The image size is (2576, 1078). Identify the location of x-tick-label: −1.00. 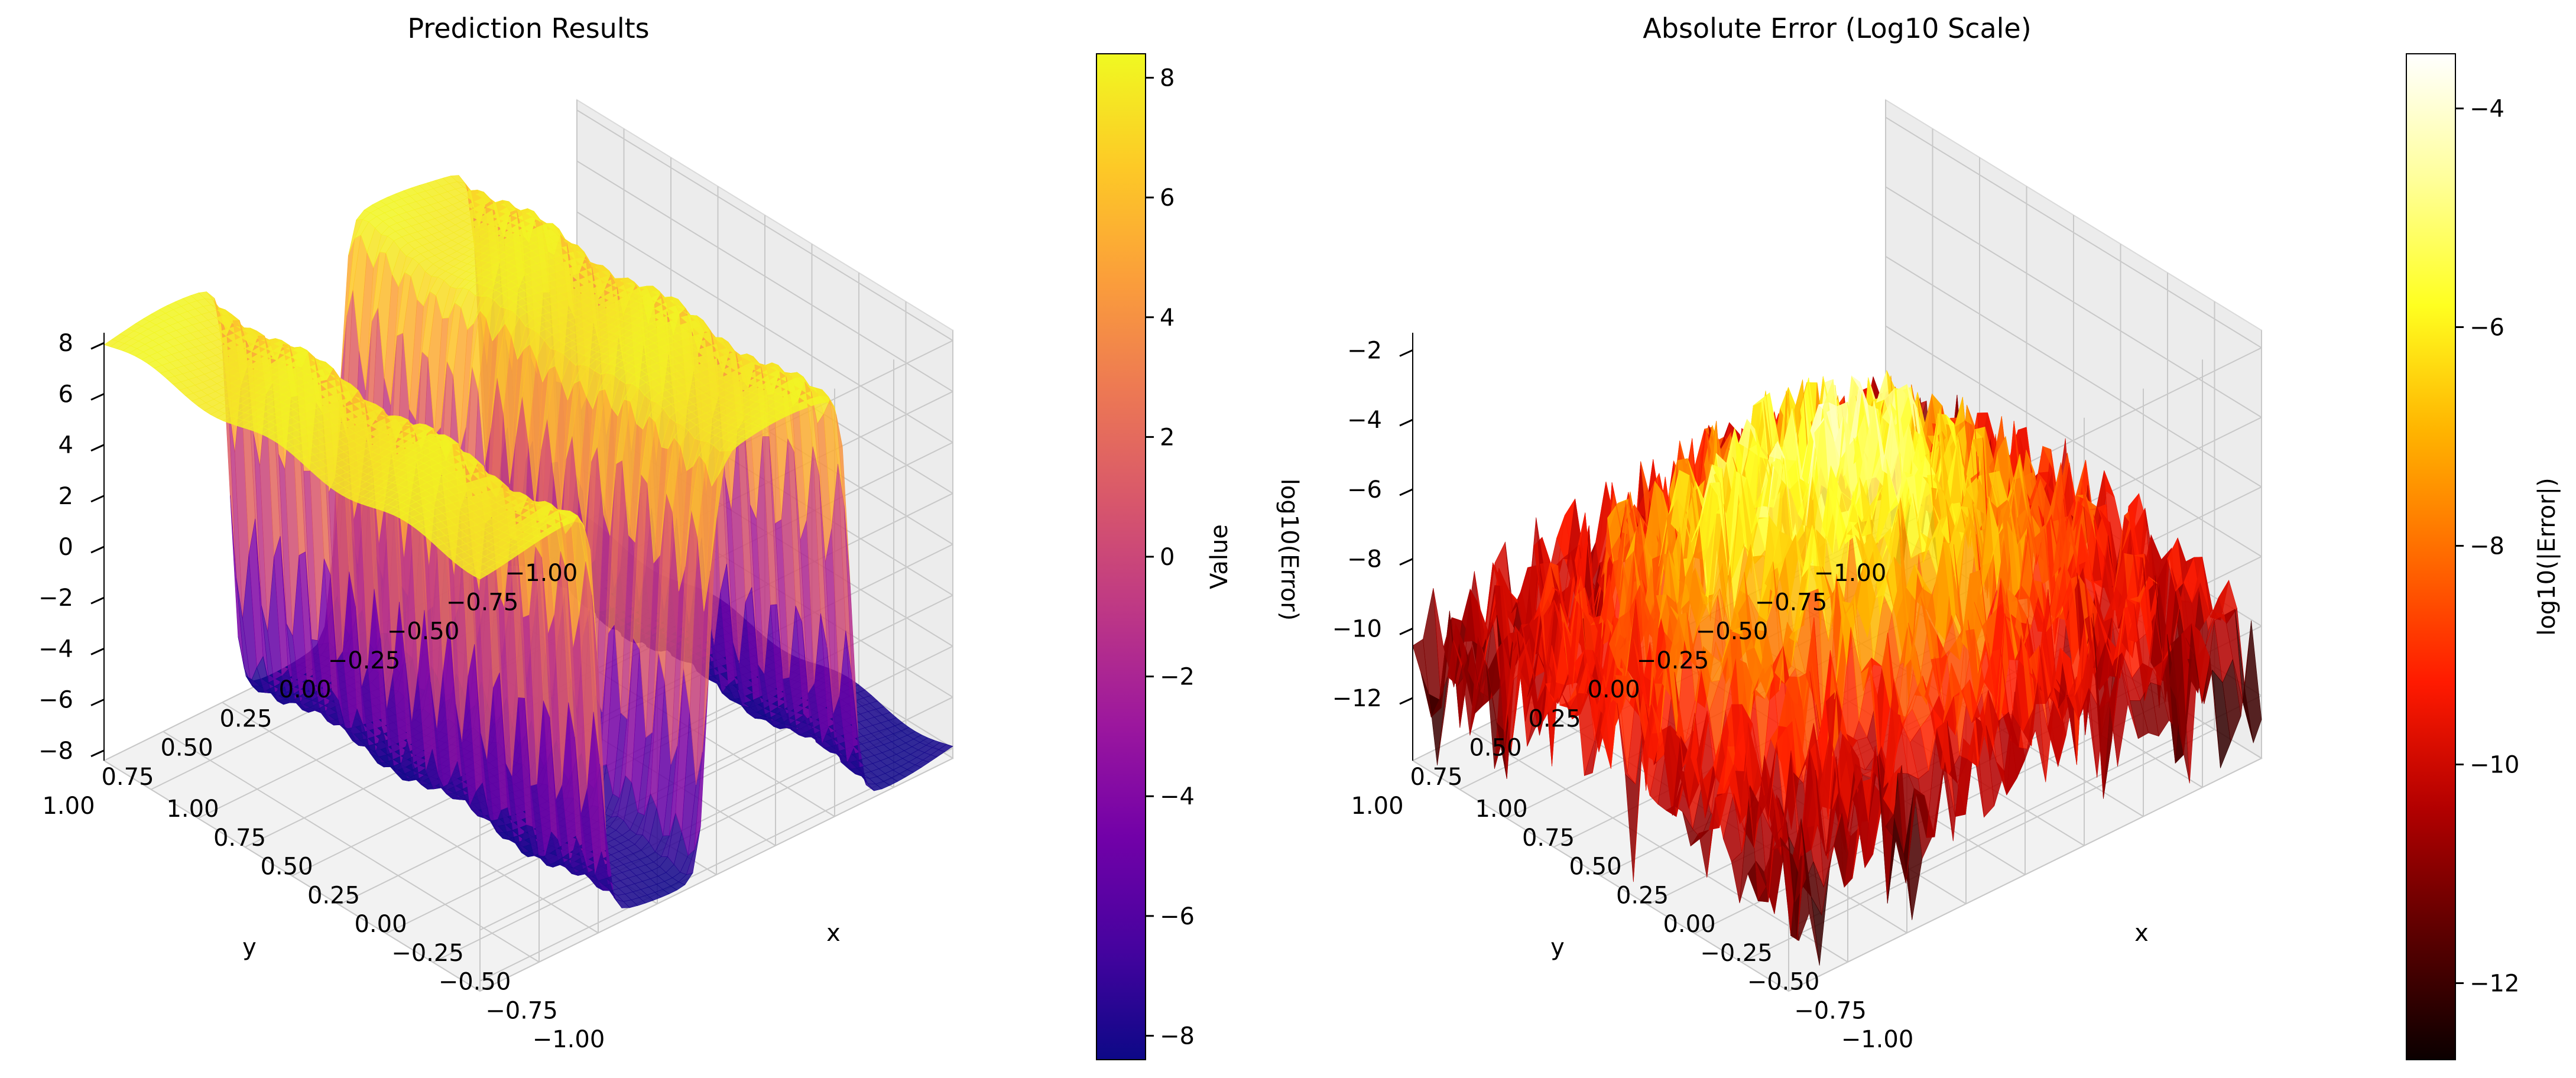
(569, 1039).